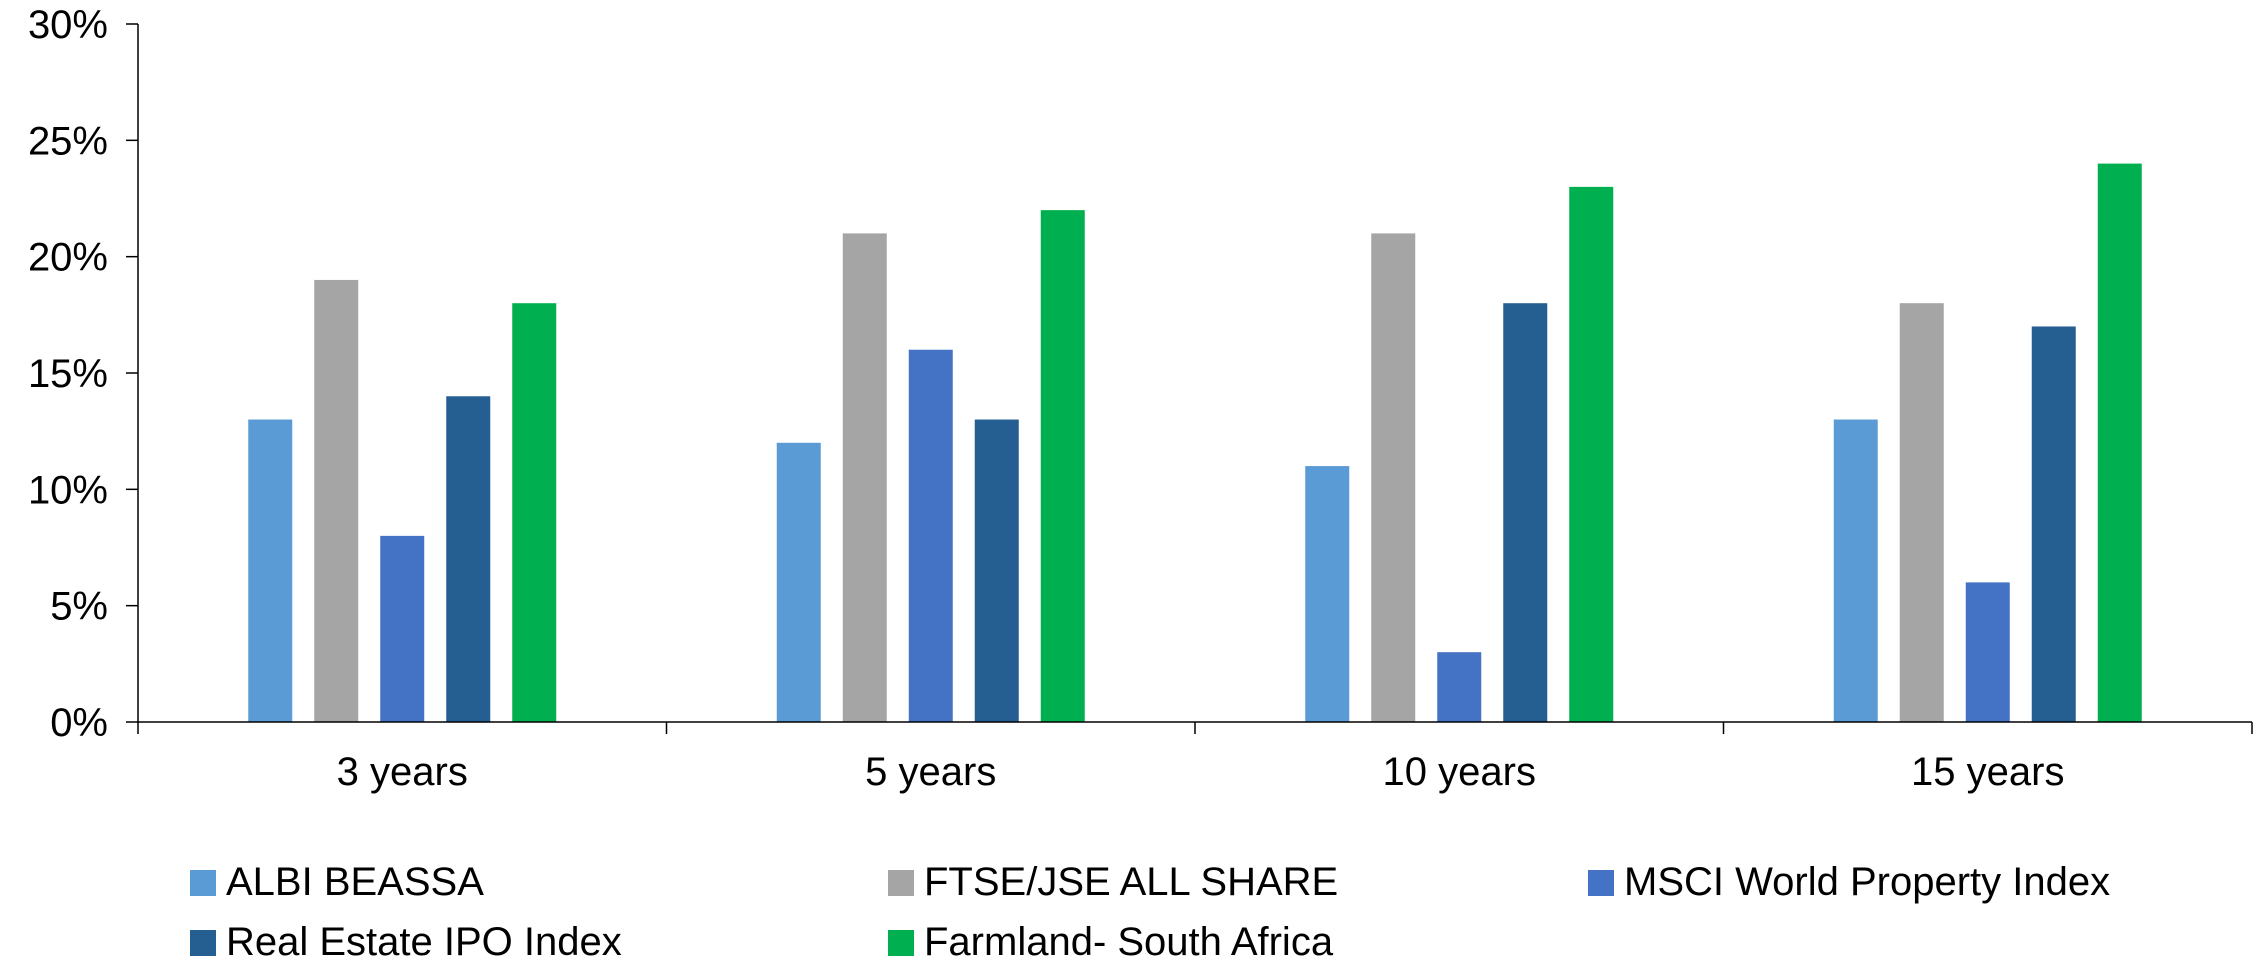  What do you see at coordinates (68, 374) in the screenshot?
I see `y-tick-label: 15%` at bounding box center [68, 374].